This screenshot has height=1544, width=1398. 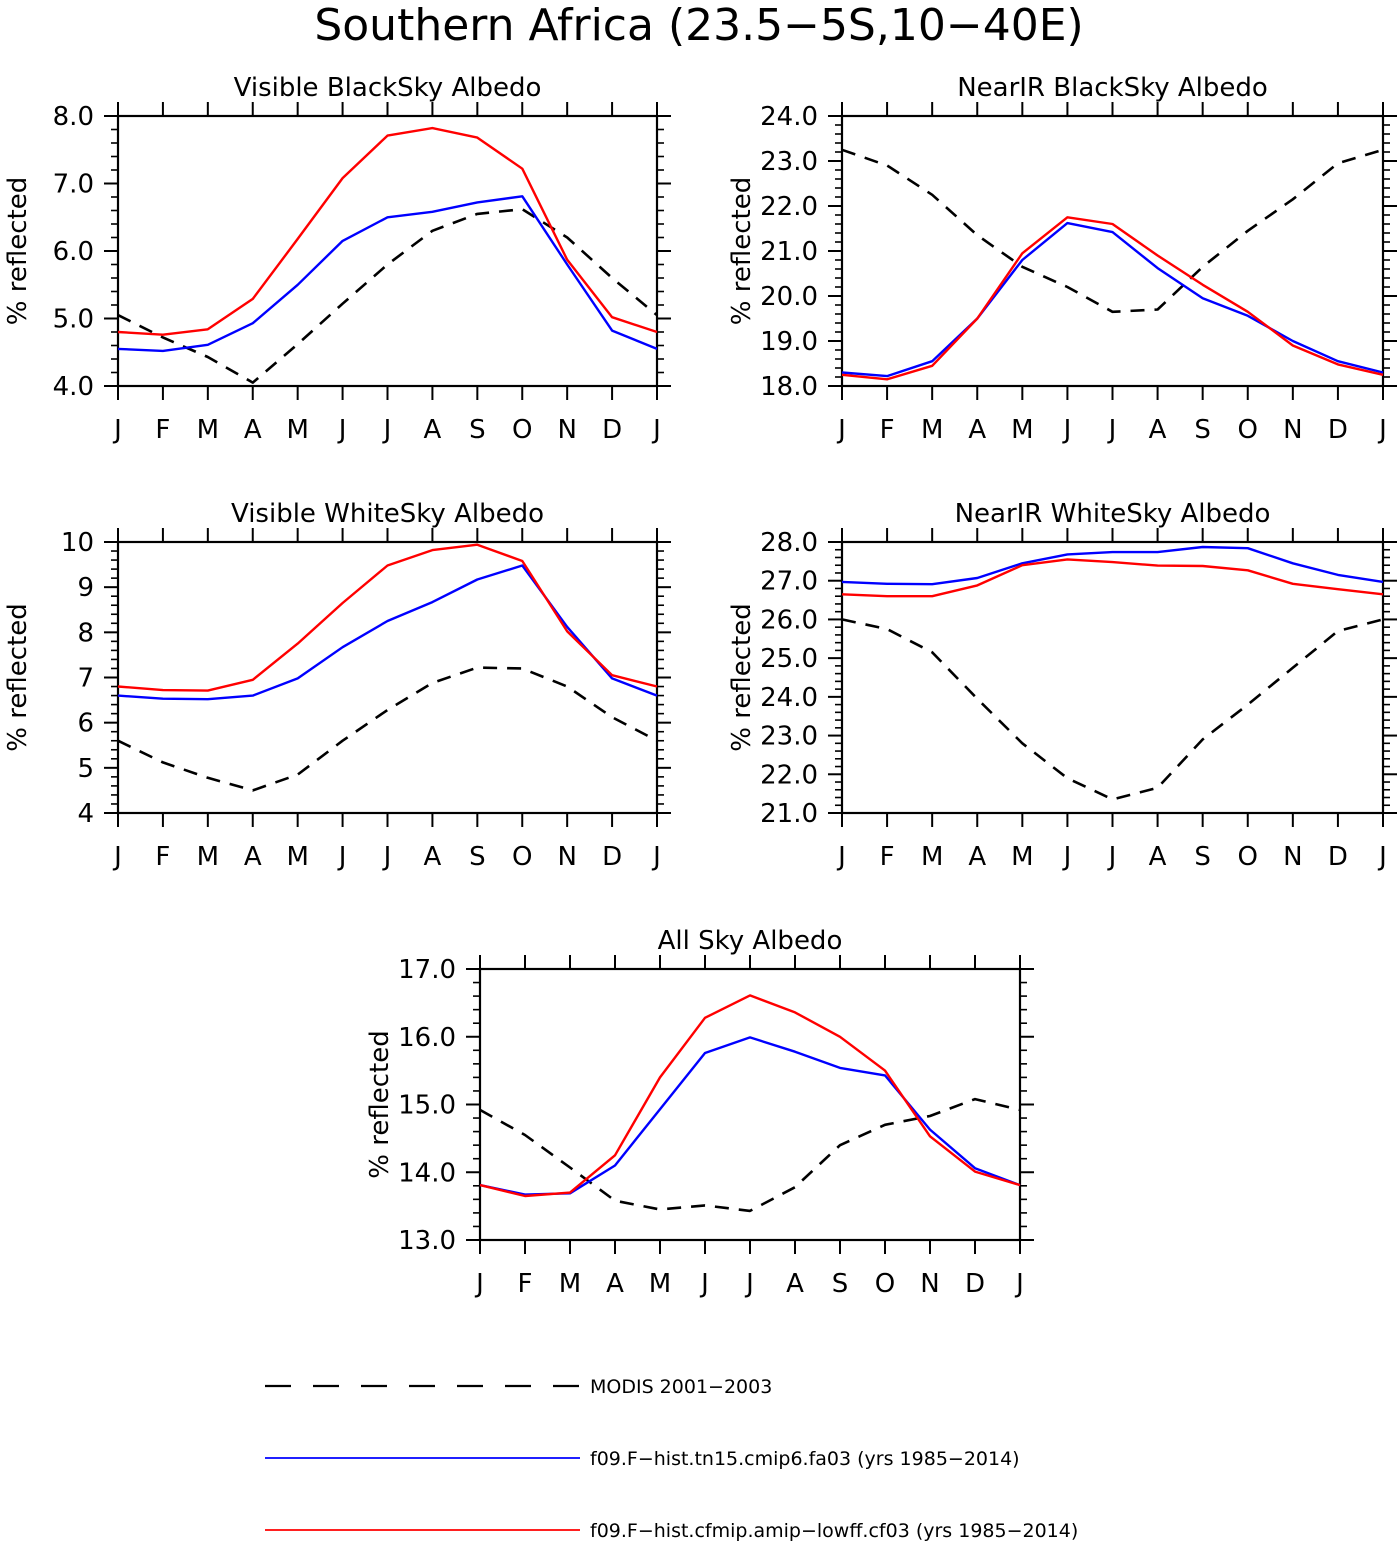 What do you see at coordinates (681, 1387) in the screenshot?
I see `legend-label-1: MODIS 2001−2003` at bounding box center [681, 1387].